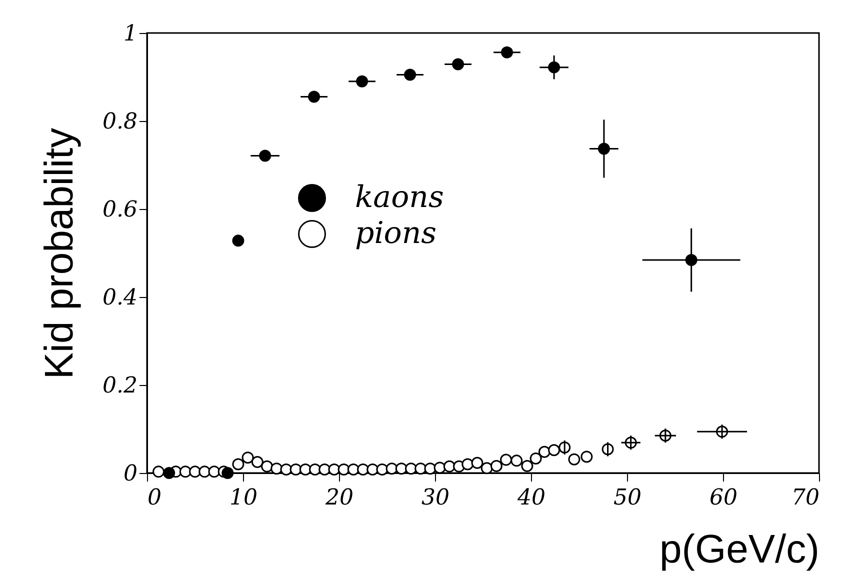 This screenshot has height=583, width=852. I want to click on legend-label: pions, so click(396, 233).